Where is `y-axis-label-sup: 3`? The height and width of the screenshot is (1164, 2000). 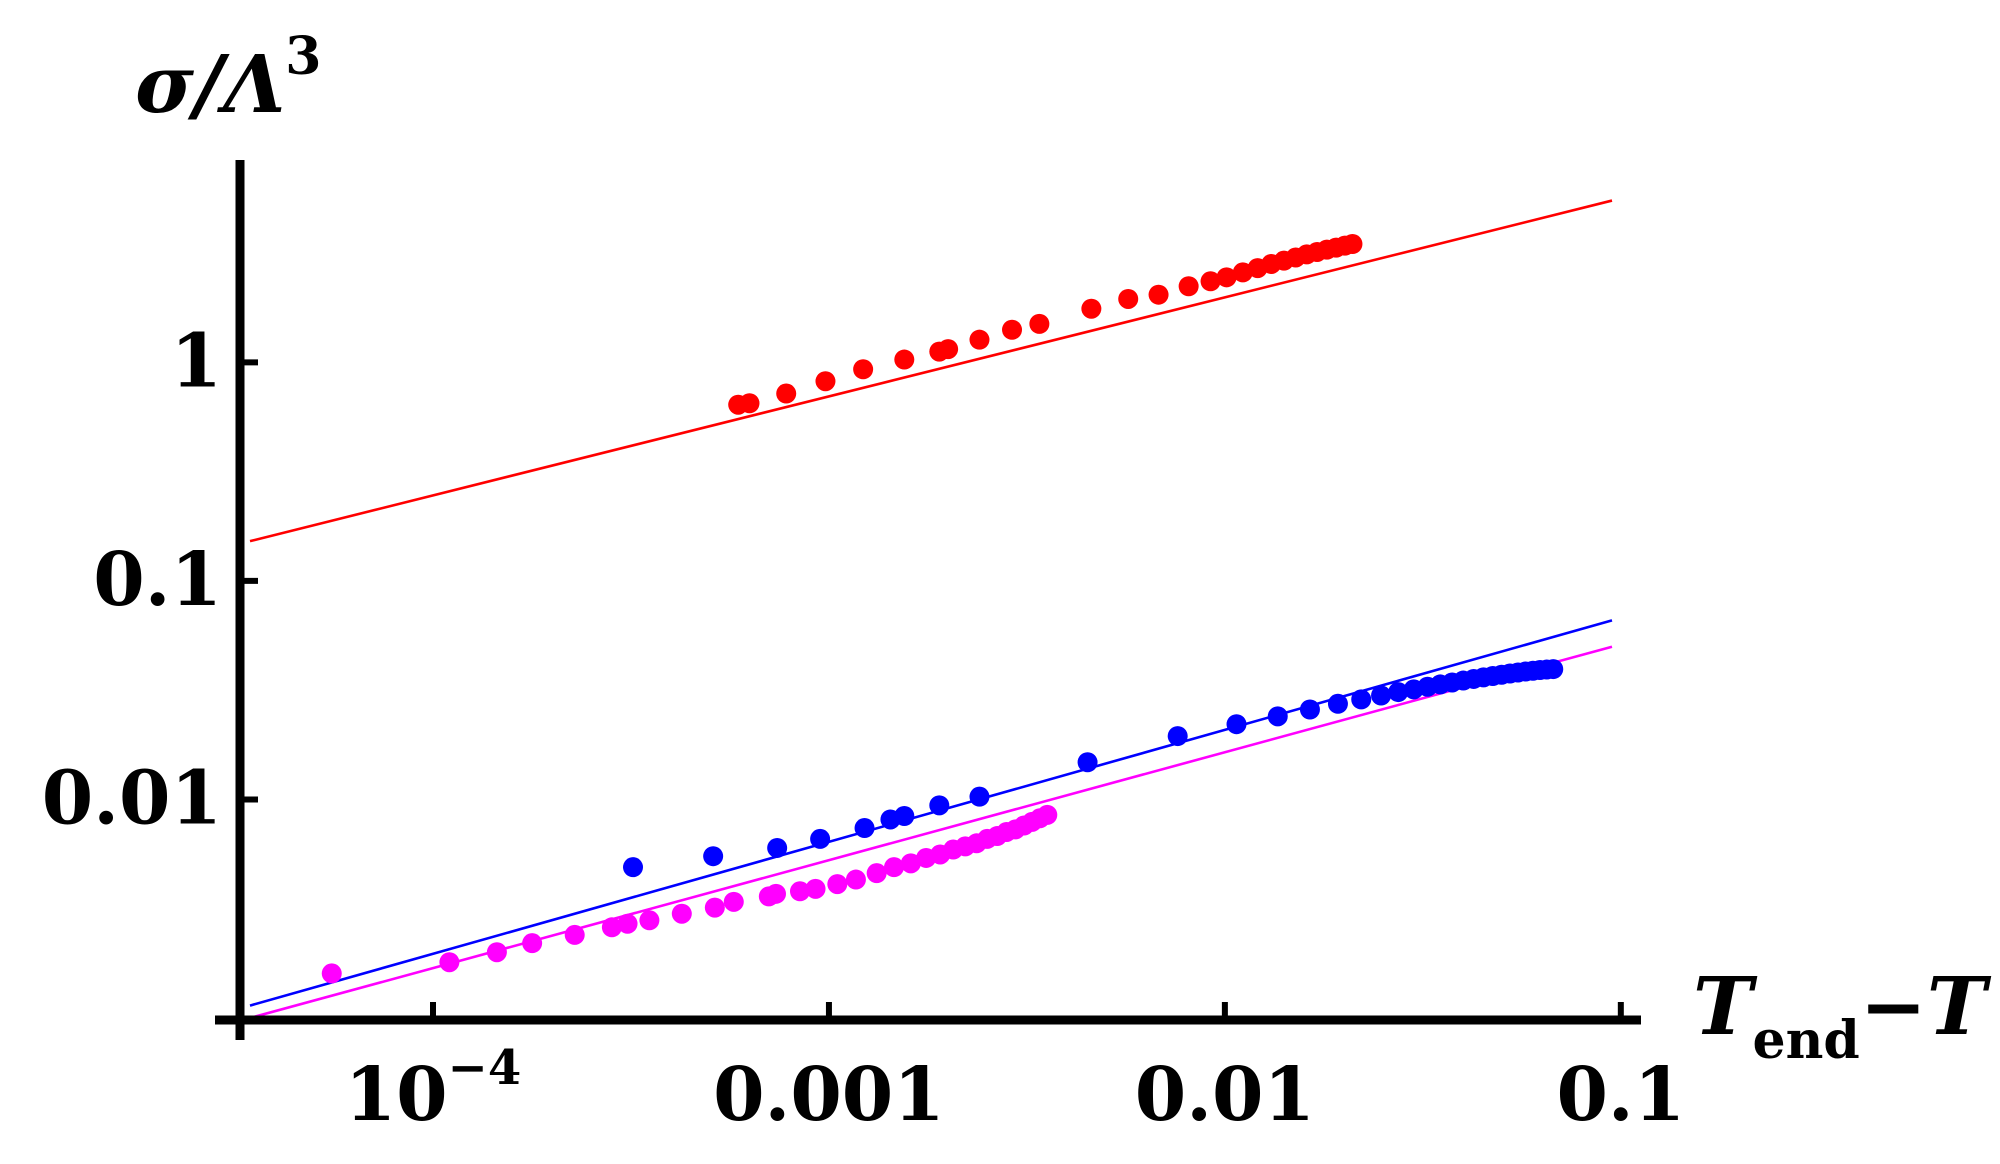
y-axis-label-sup: 3 is located at coordinates (303, 56).